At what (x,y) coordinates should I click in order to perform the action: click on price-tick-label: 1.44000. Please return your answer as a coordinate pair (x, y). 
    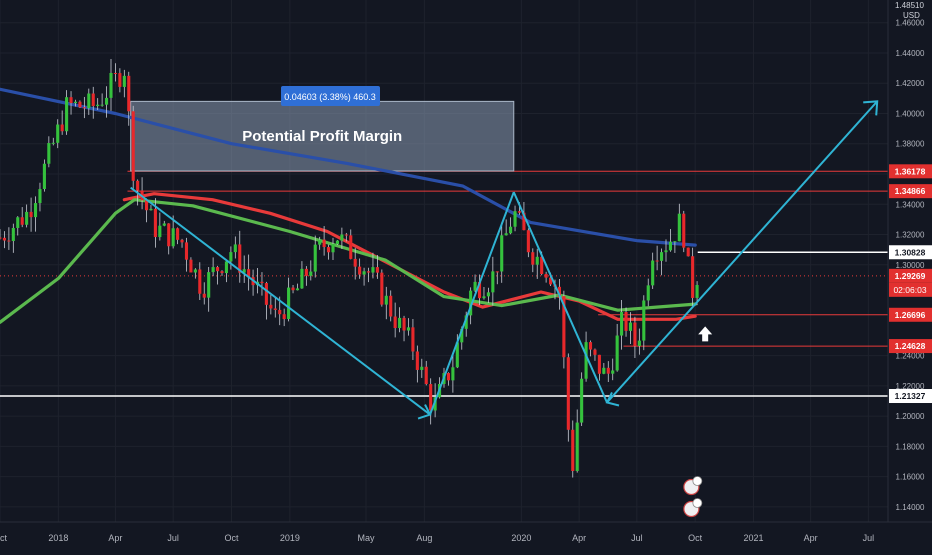
    Looking at the image, I should click on (910, 53).